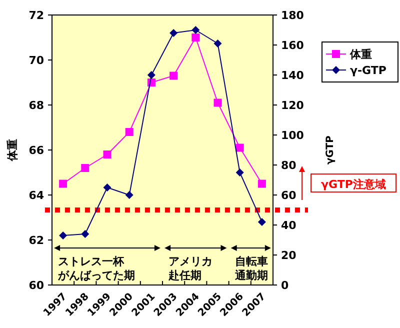 Image resolution: width=400 pixels, height=328 pixels. Describe the element at coordinates (292, 75) in the screenshot. I see `y2-tick-label: 140` at that location.